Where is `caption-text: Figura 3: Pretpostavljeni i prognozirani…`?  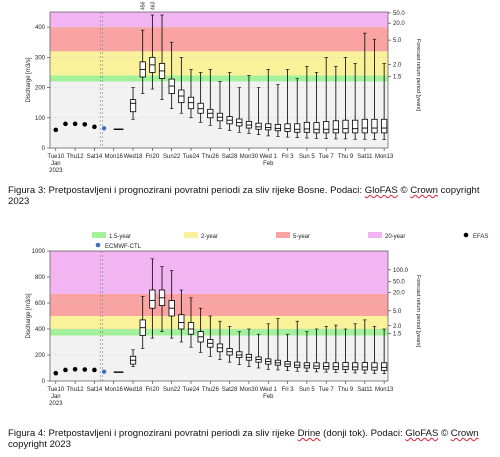
caption-text: Figura 3: Pretpostavljeni i prognozirani… is located at coordinates (186, 190).